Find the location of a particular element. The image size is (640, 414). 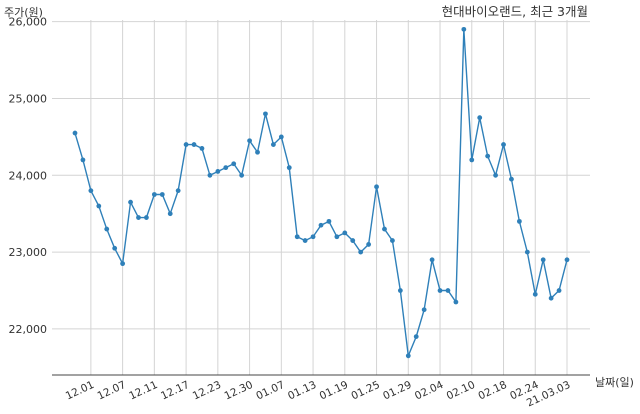

y-tick-labels: 22,000 23,000 24,000 25,000 26,000 is located at coordinates (28, 176).